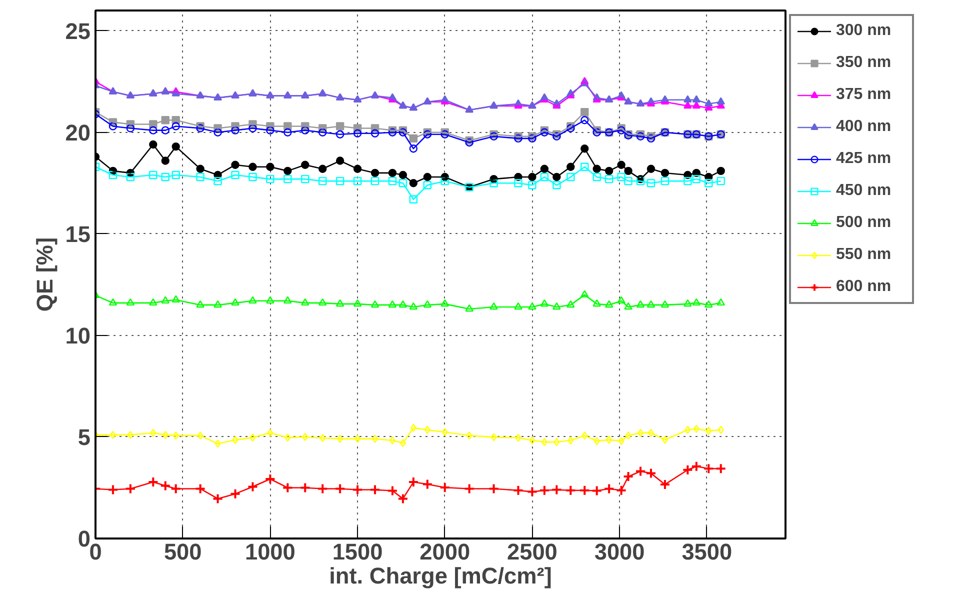  What do you see at coordinates (445, 551) in the screenshot?
I see `x-tick-label: 2000` at bounding box center [445, 551].